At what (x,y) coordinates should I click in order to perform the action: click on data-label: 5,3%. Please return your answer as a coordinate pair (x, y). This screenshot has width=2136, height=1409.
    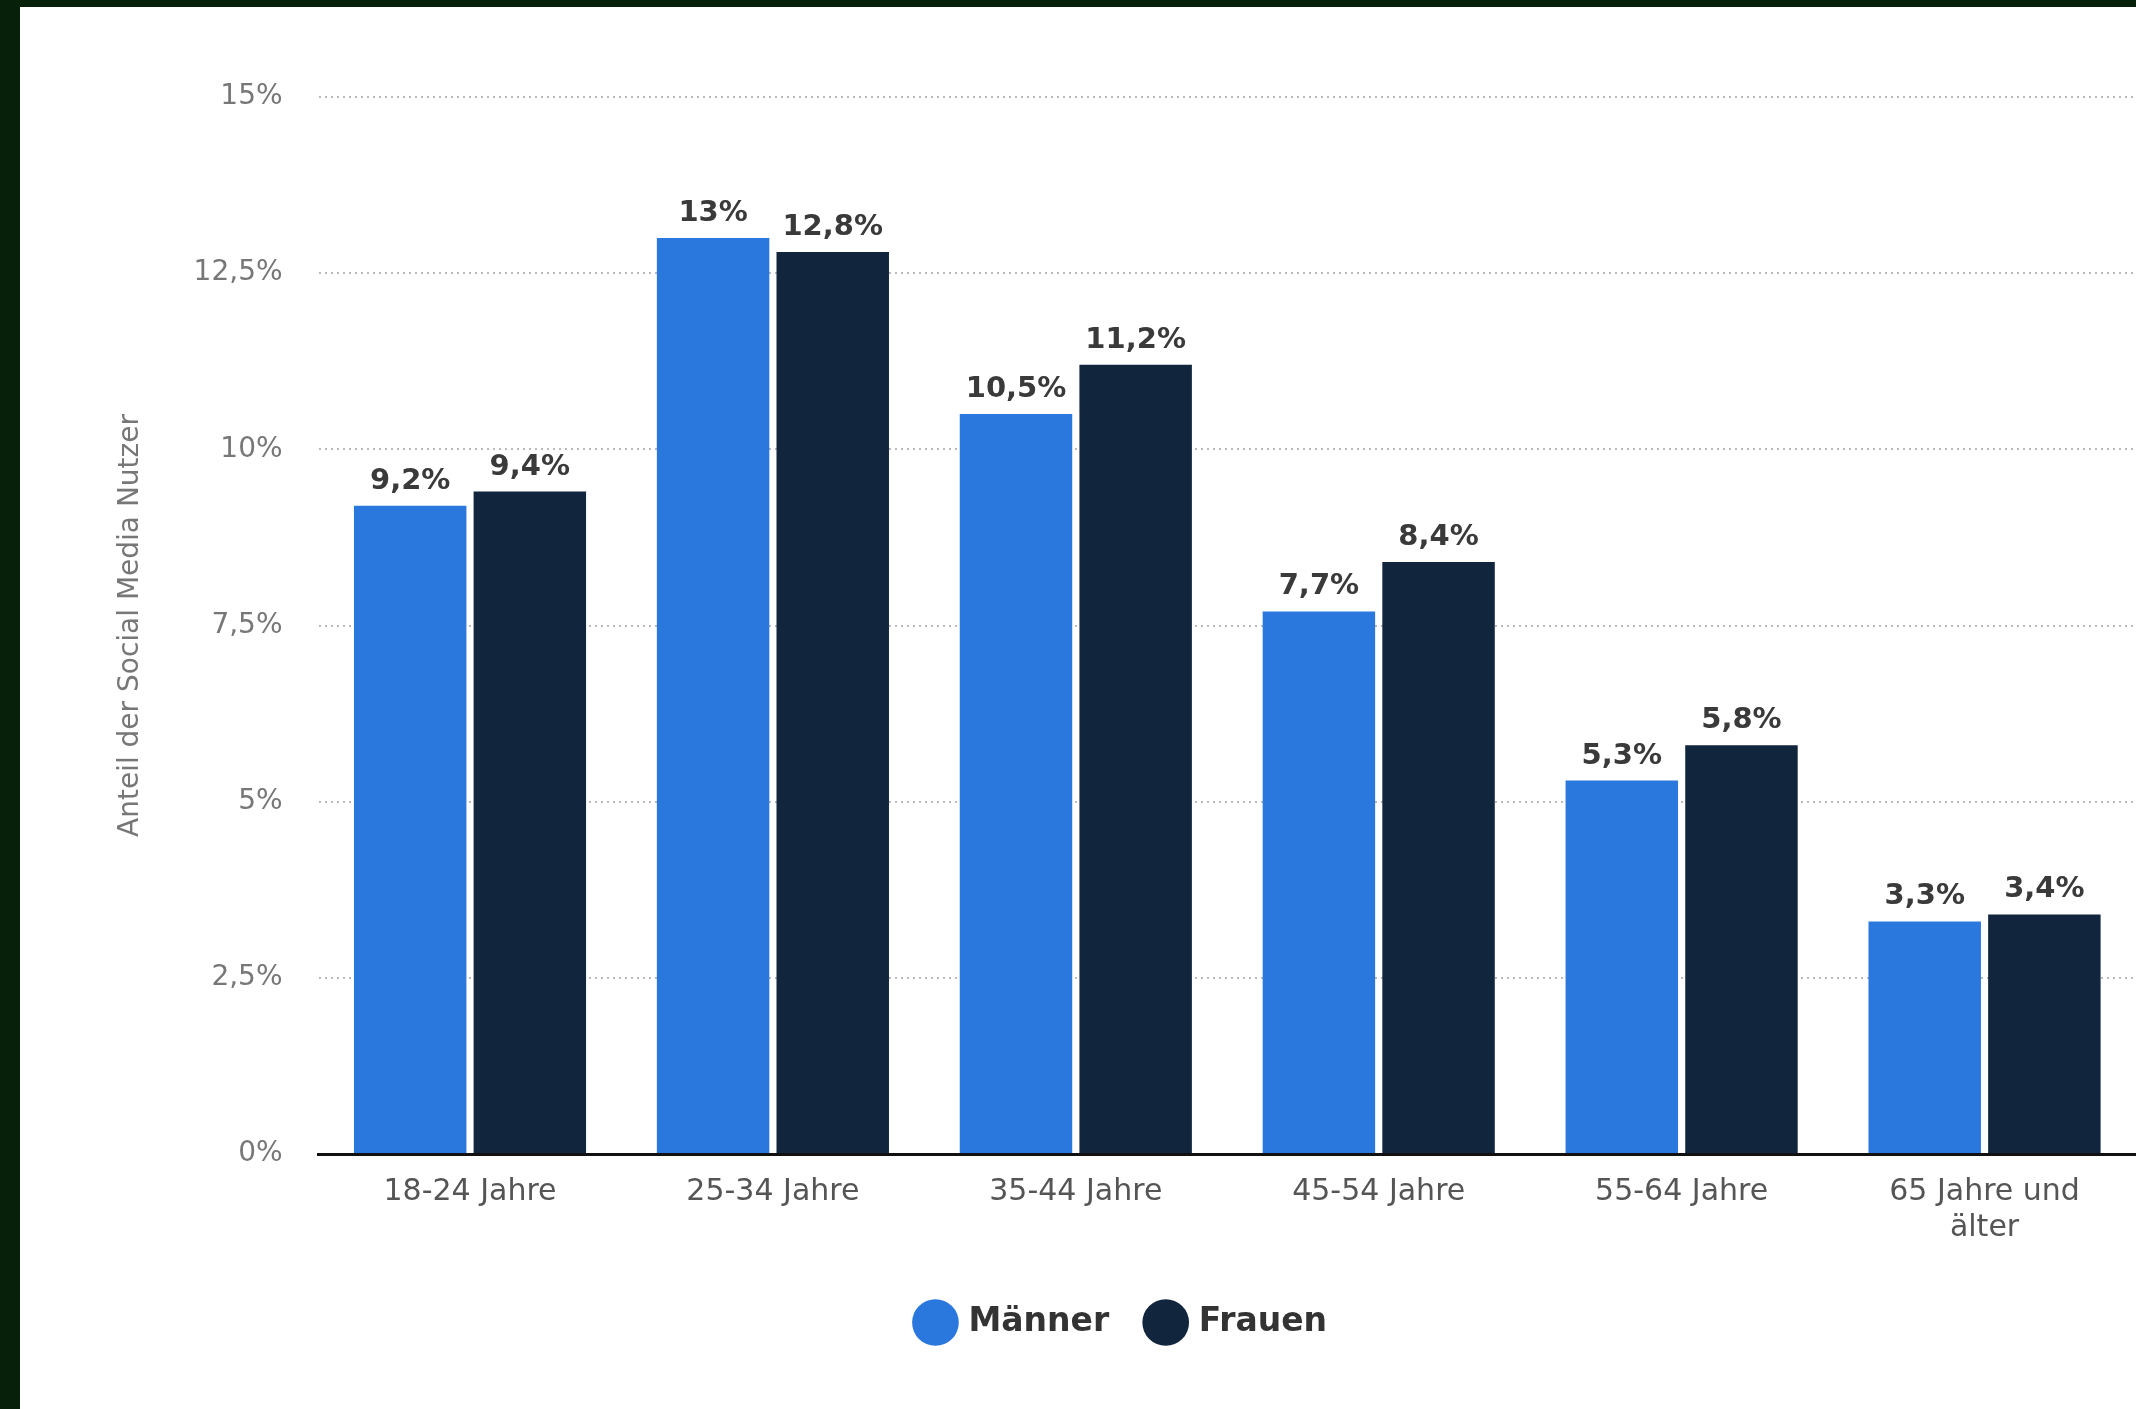
    Looking at the image, I should click on (1622, 753).